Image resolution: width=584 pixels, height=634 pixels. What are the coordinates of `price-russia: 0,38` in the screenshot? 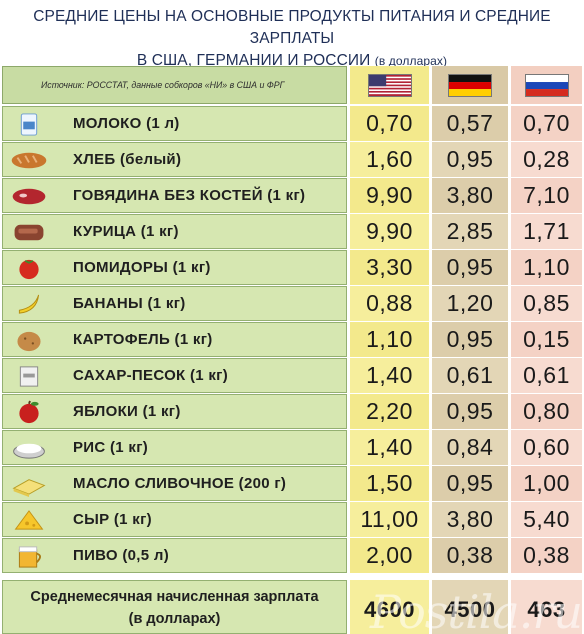 It's located at (546, 555).